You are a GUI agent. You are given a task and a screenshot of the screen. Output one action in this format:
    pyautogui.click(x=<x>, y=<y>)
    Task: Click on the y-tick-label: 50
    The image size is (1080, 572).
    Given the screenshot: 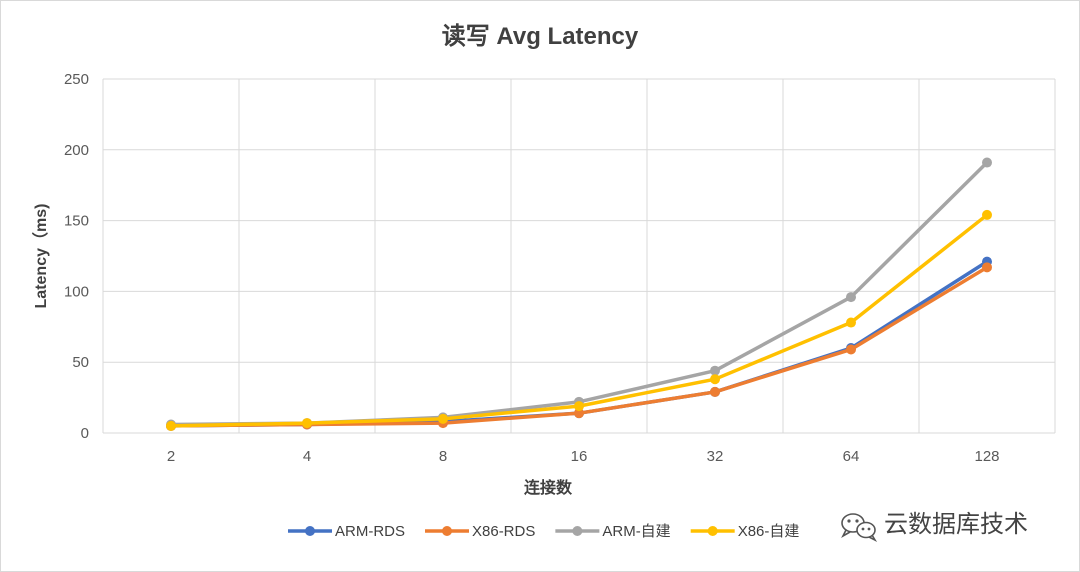 What is the action you would take?
    pyautogui.click(x=80, y=362)
    